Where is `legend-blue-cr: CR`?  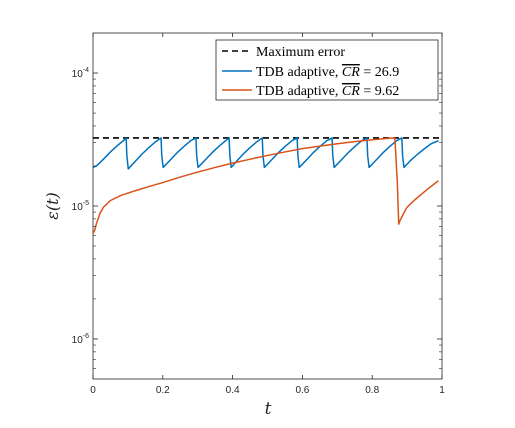 legend-blue-cr: CR is located at coordinates (351, 72).